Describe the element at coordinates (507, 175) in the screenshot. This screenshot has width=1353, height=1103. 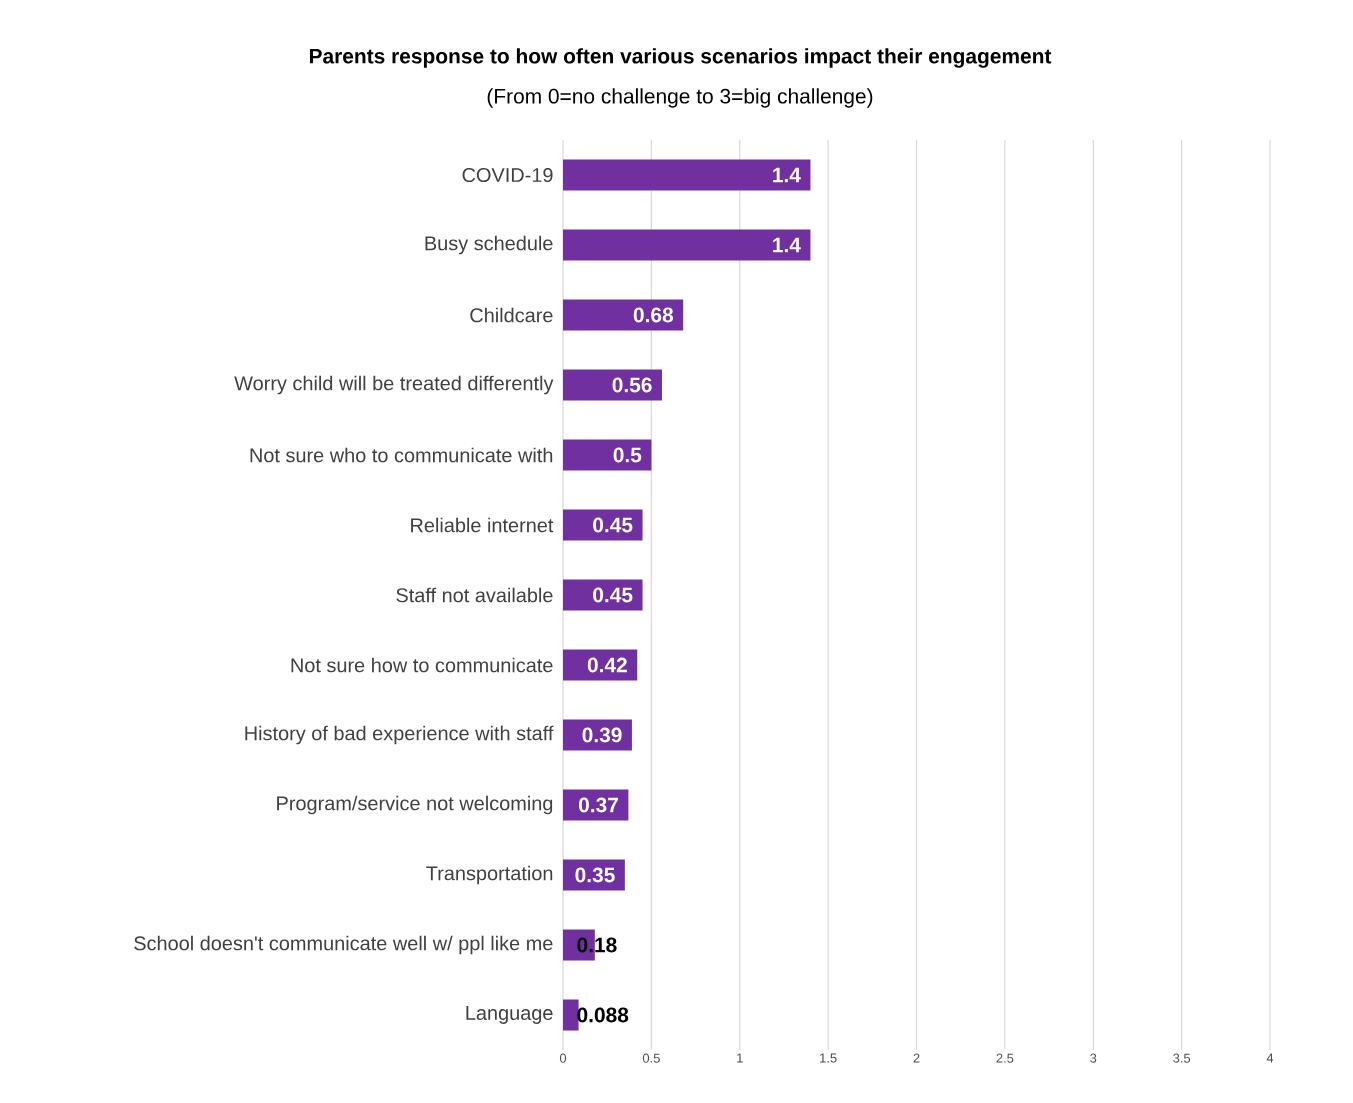
I see `y-tick-label: COVID-19` at that location.